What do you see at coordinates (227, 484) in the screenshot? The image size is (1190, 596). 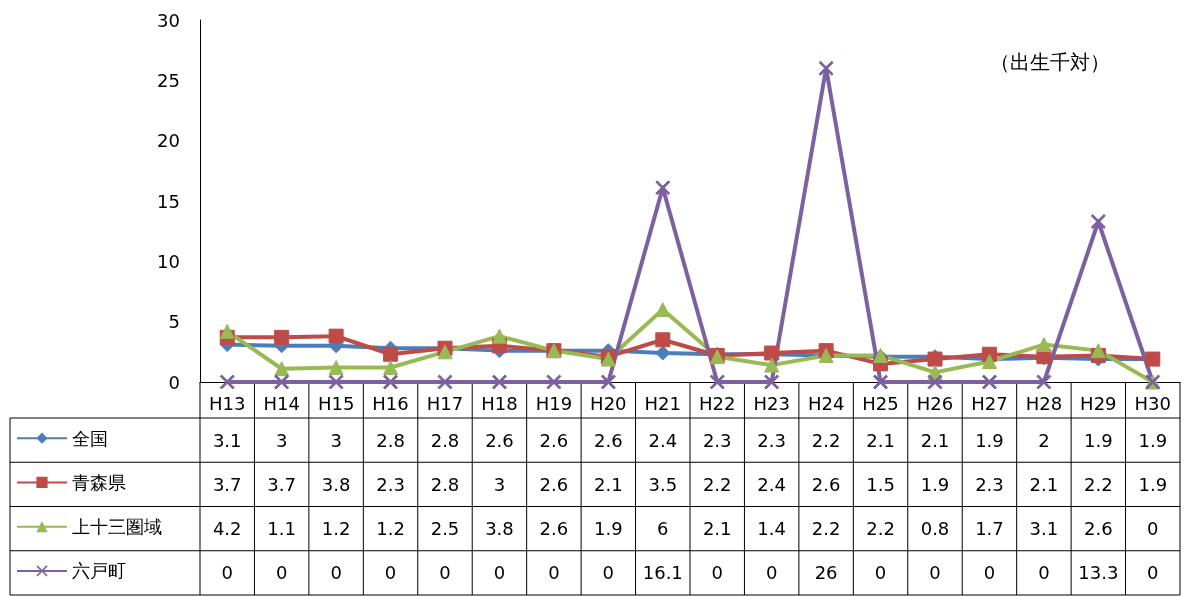 I see `data-label: 3.7` at bounding box center [227, 484].